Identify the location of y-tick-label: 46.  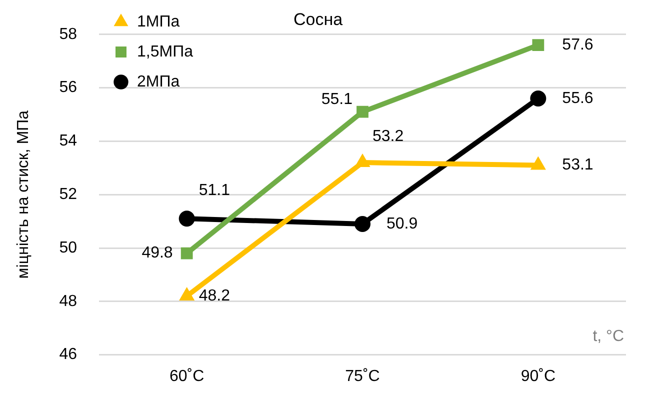
(68, 355).